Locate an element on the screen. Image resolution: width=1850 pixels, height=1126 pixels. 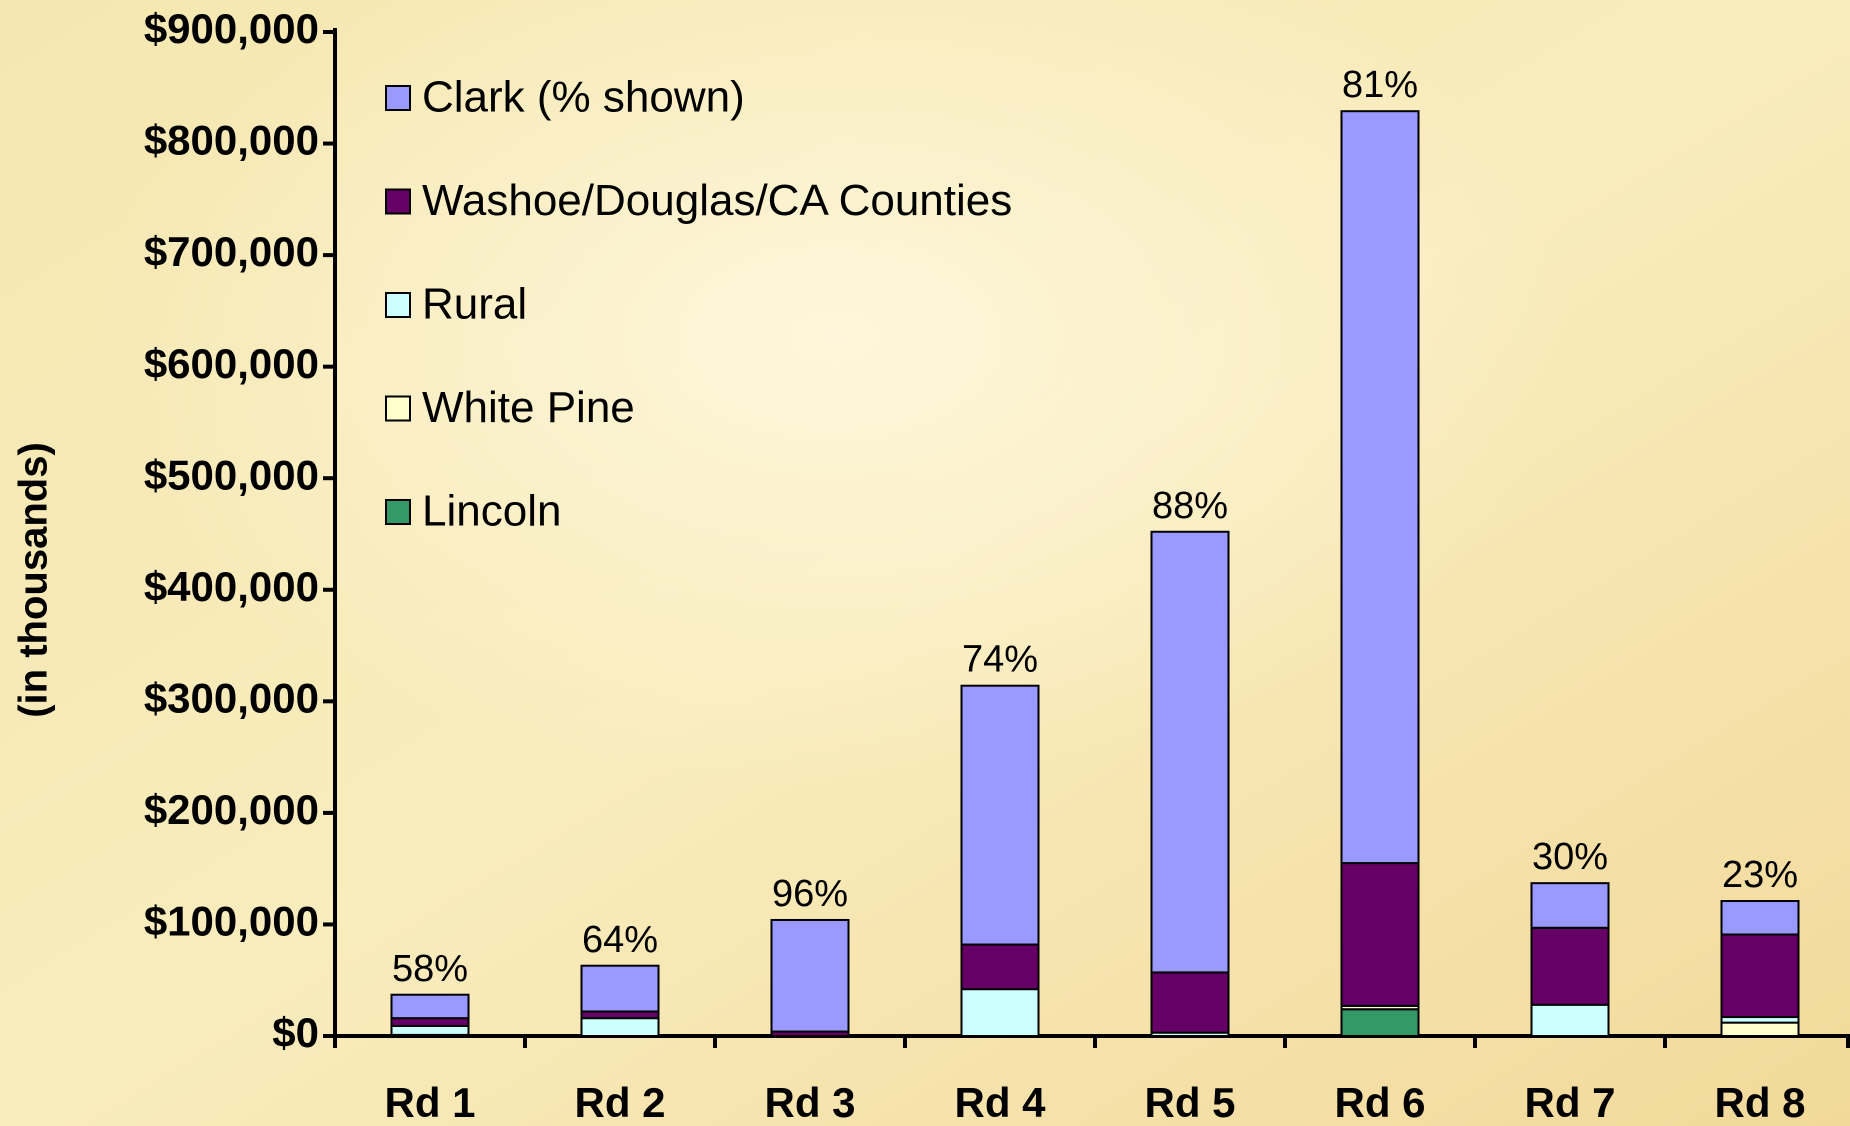
x-tick-label: Rd 6 is located at coordinates (1379, 1102).